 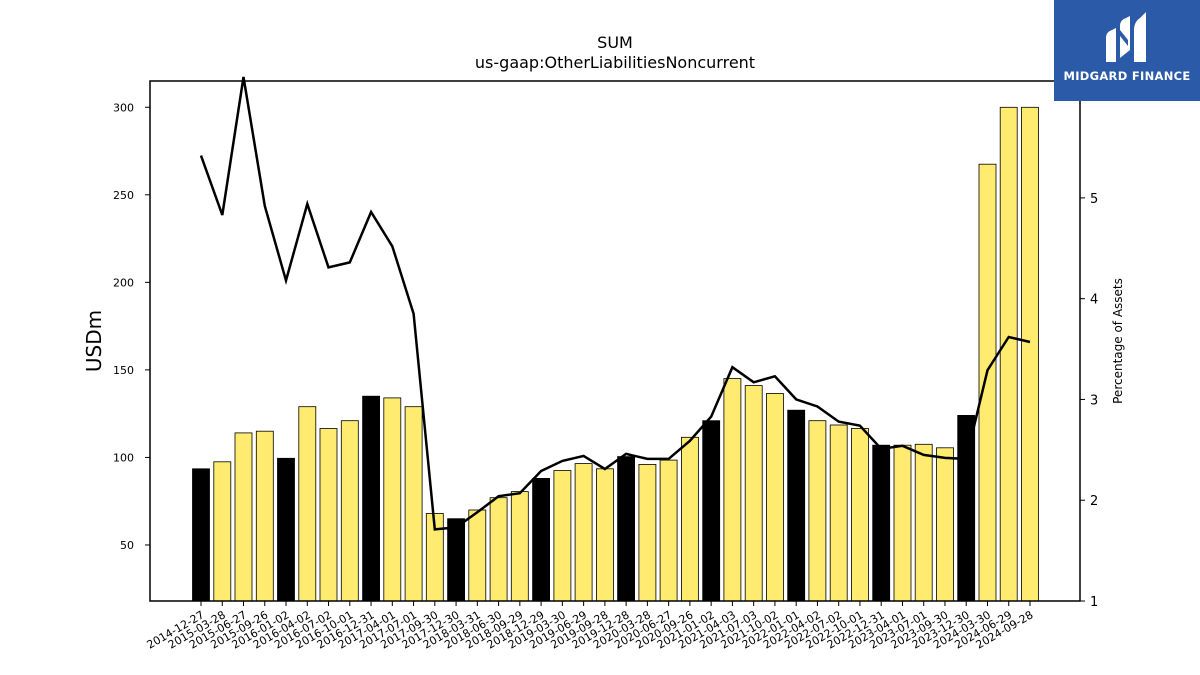 What do you see at coordinates (615, 42) in the screenshot?
I see `chart-title: SUM` at bounding box center [615, 42].